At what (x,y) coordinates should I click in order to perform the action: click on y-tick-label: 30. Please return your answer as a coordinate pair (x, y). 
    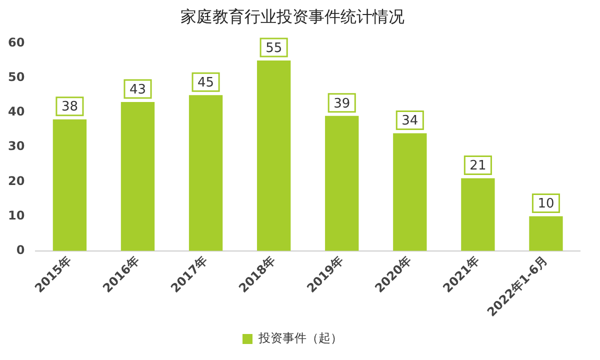
    Looking at the image, I should click on (16, 146).